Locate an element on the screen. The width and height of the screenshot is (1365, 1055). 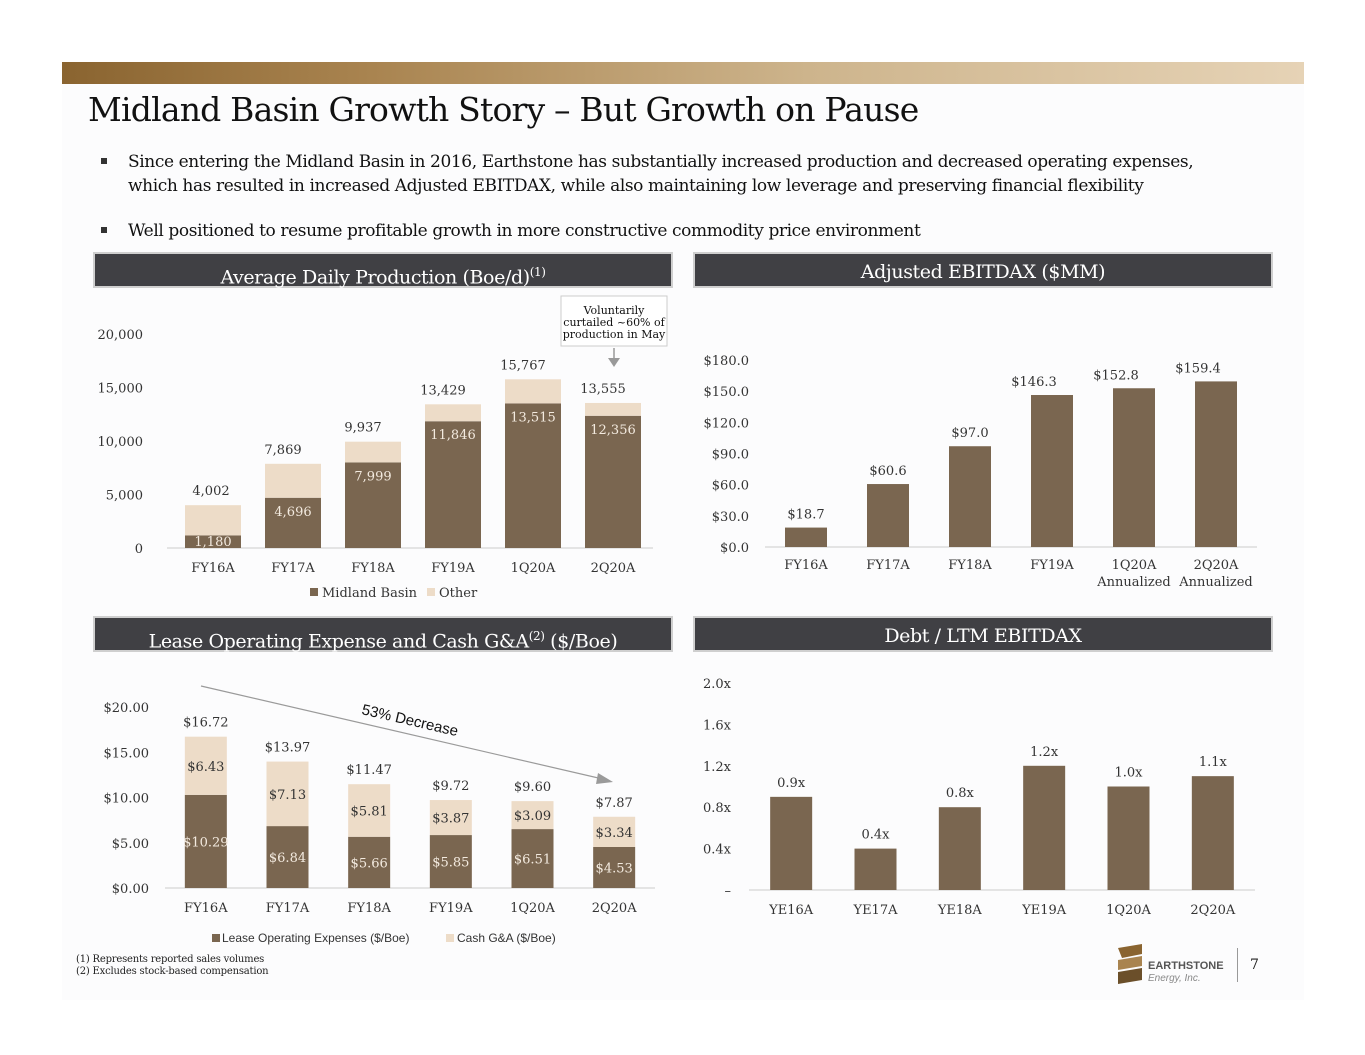
legend-label: Cash G&A ($/Boe) is located at coordinates (506, 938).